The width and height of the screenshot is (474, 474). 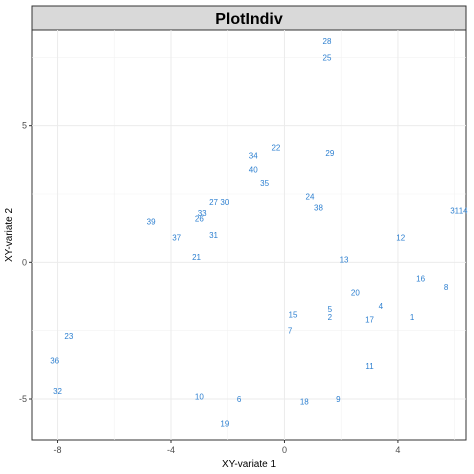 I want to click on point-label: 30, so click(x=224, y=202).